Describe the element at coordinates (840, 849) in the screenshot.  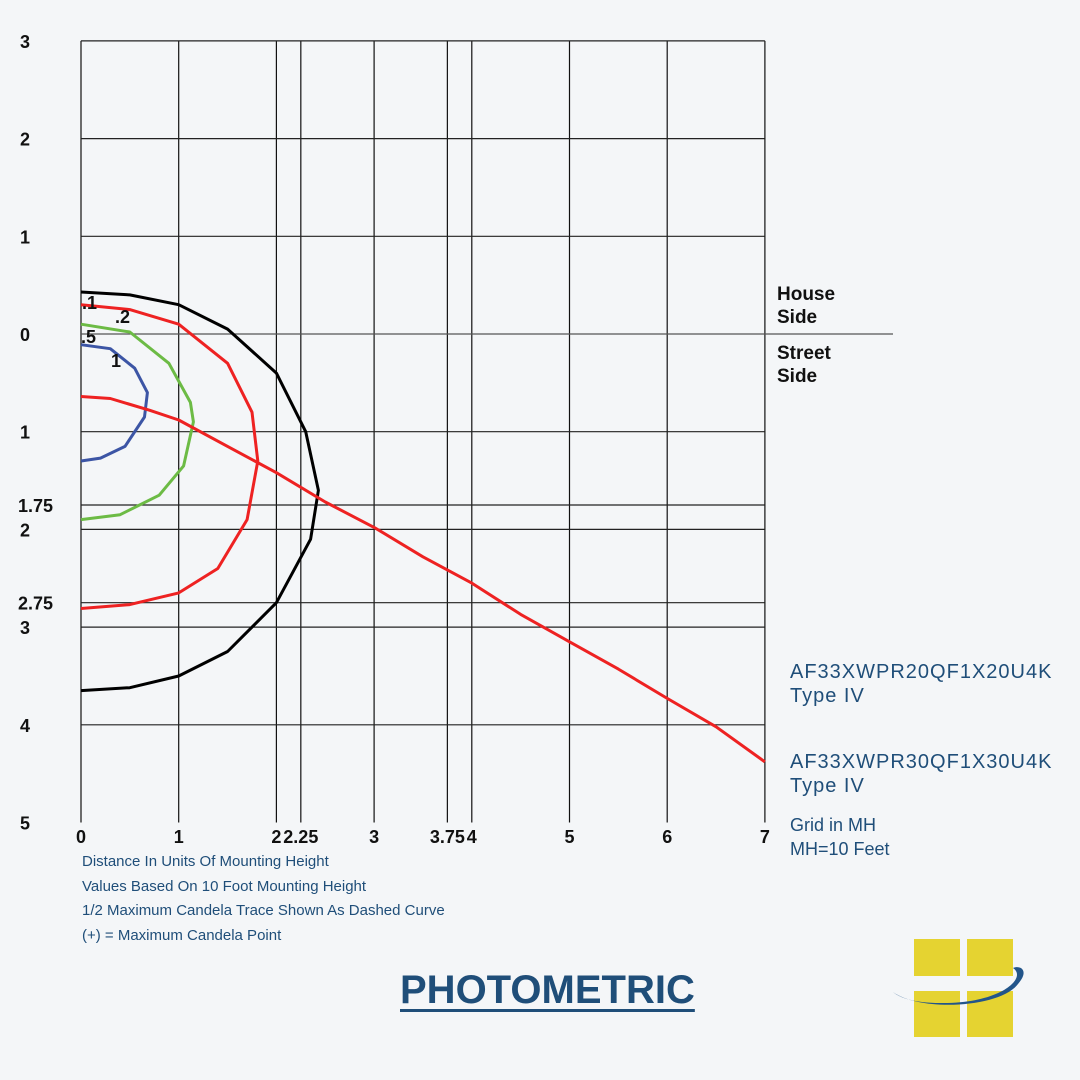
I see `grid-note-line: MH=10 Feet` at that location.